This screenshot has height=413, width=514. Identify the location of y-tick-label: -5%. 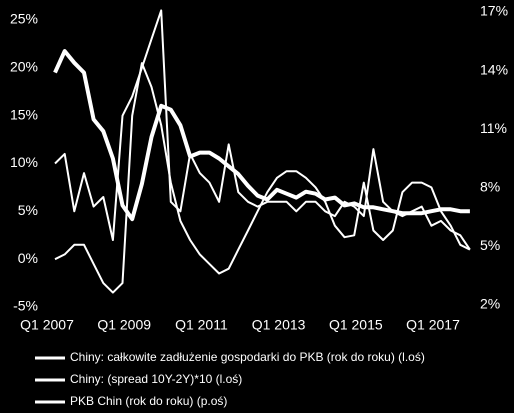
(25, 306).